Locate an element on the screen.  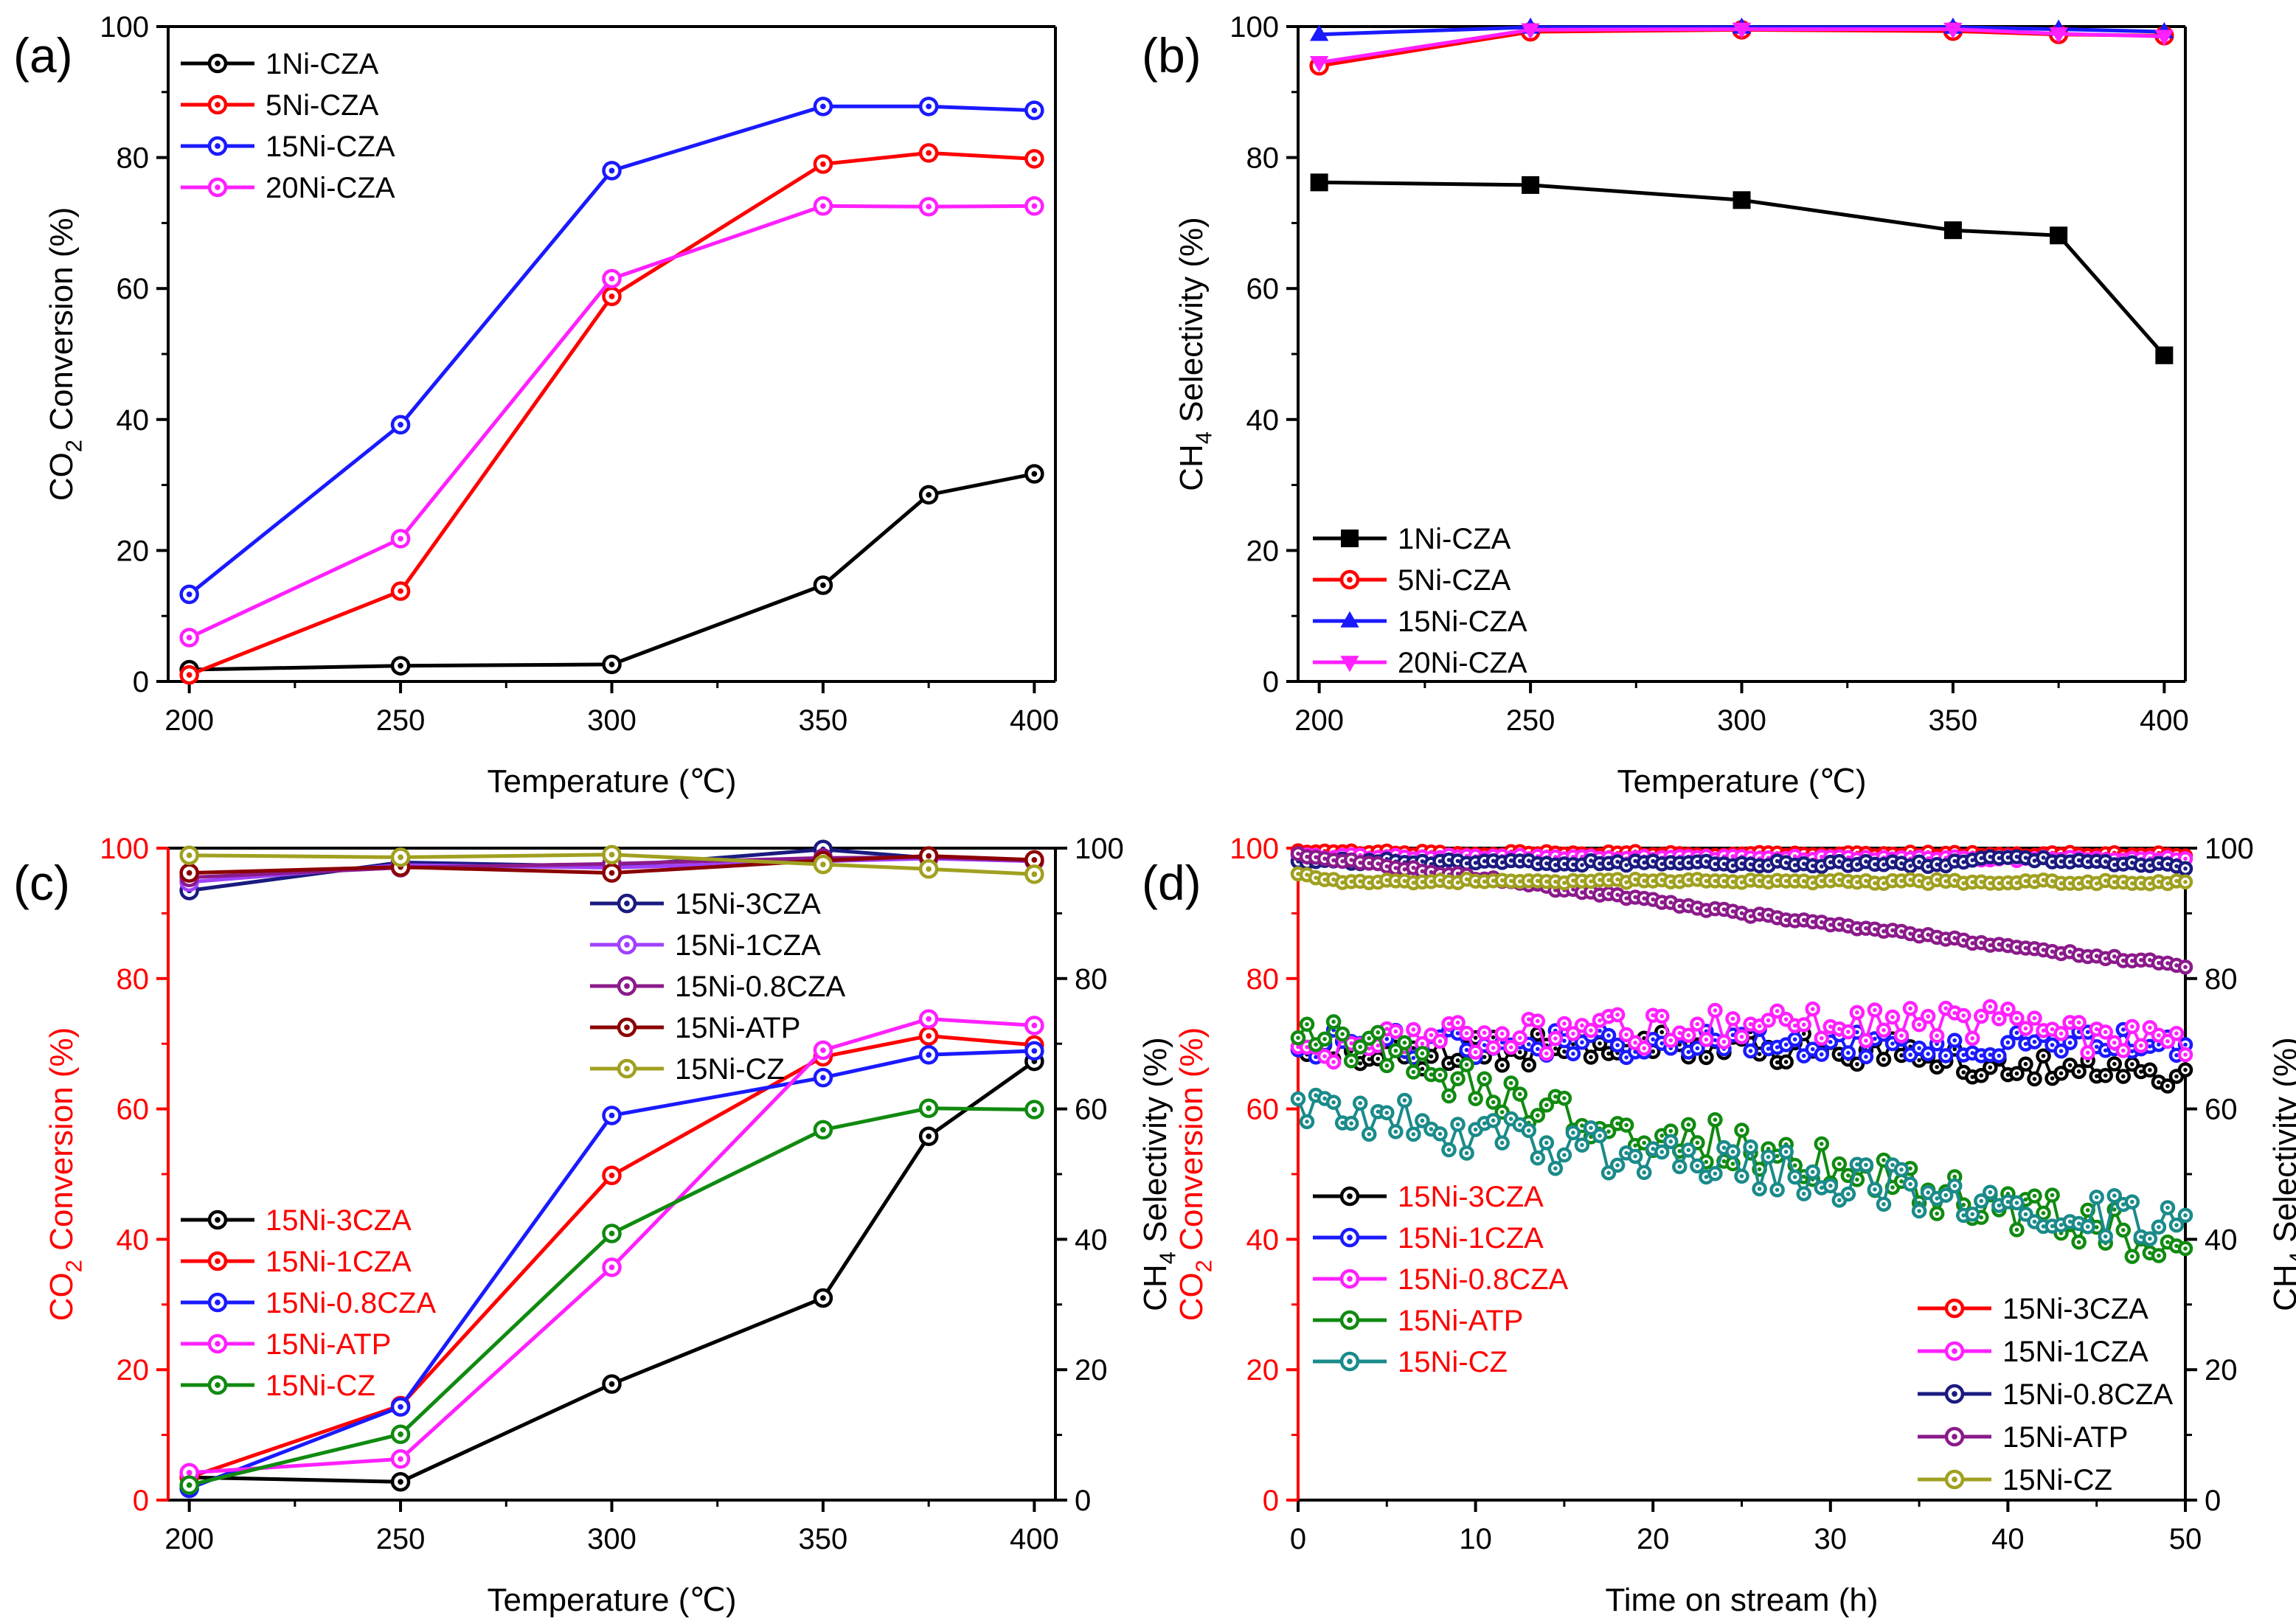
legend-item: 20Ni-CZA is located at coordinates (288, 188).